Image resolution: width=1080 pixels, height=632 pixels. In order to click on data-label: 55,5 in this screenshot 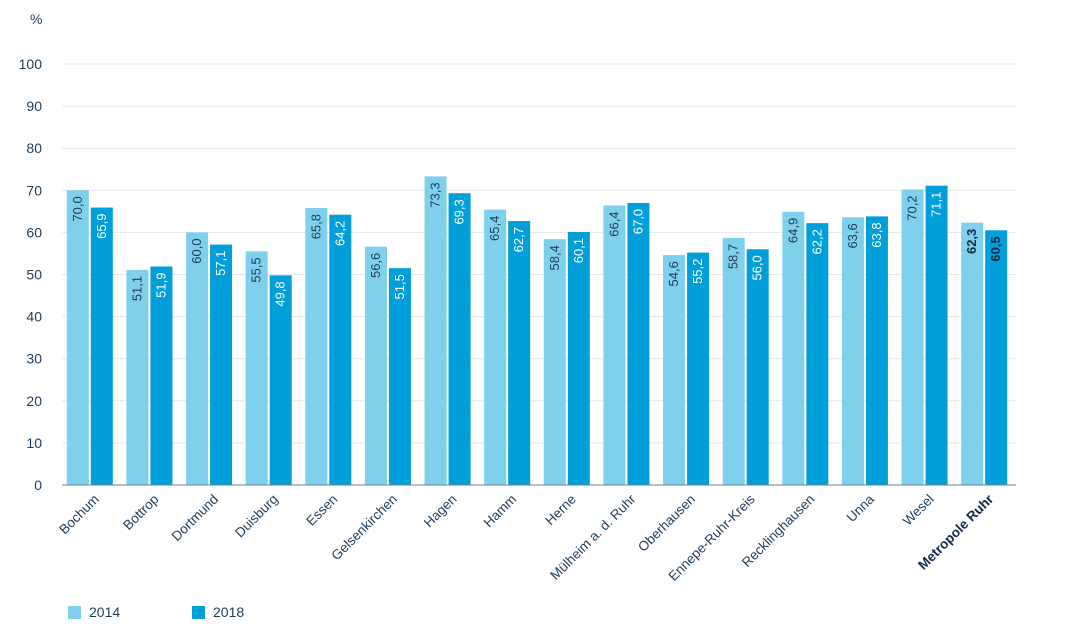, I will do `click(256, 269)`.